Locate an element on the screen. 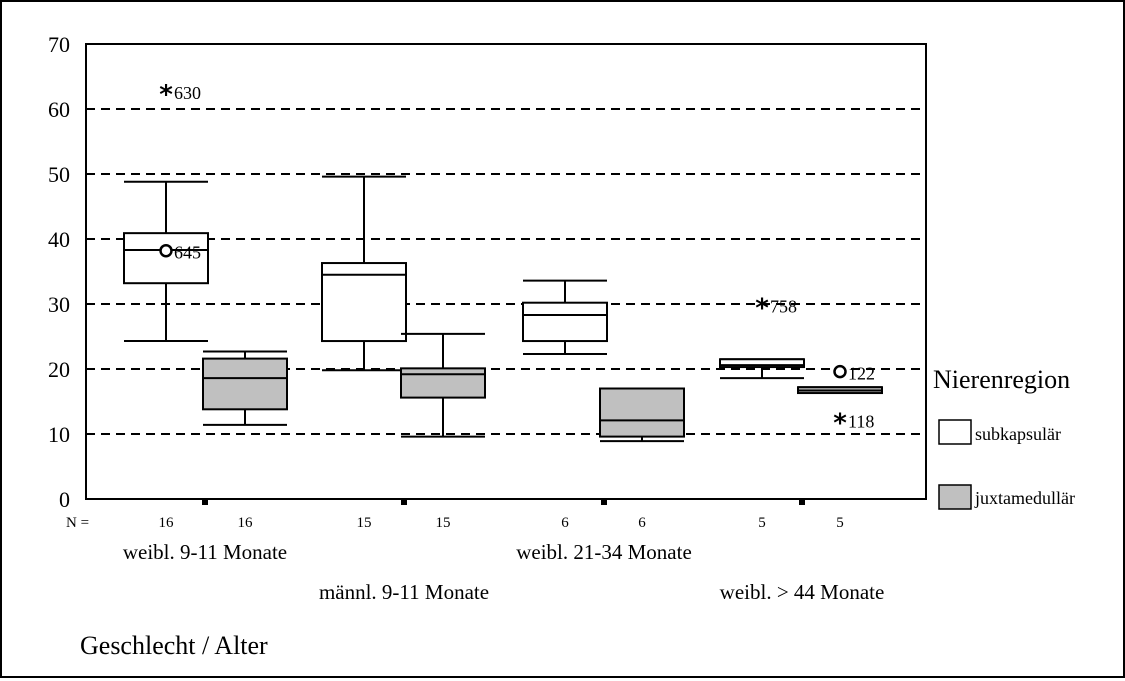 This screenshot has width=1125, height=681. legend-label-subkapsular: subkapsulär is located at coordinates (1018, 434).